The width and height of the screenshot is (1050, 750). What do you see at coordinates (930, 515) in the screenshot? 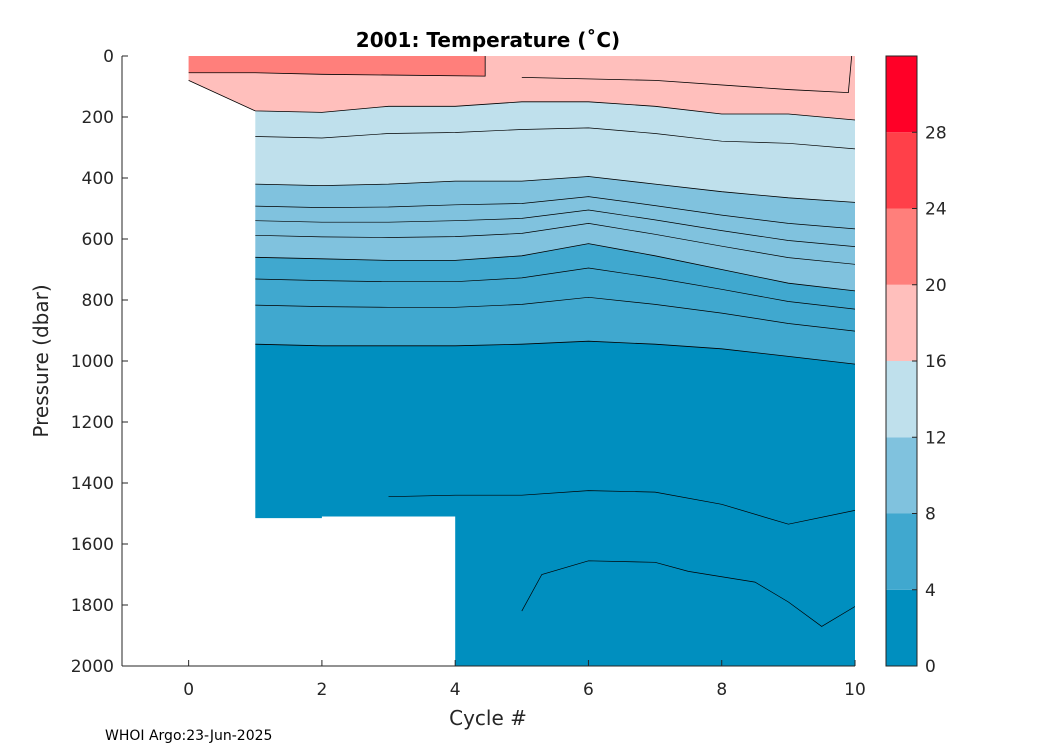
I see `colorbar-tick-label: 8` at bounding box center [930, 515].